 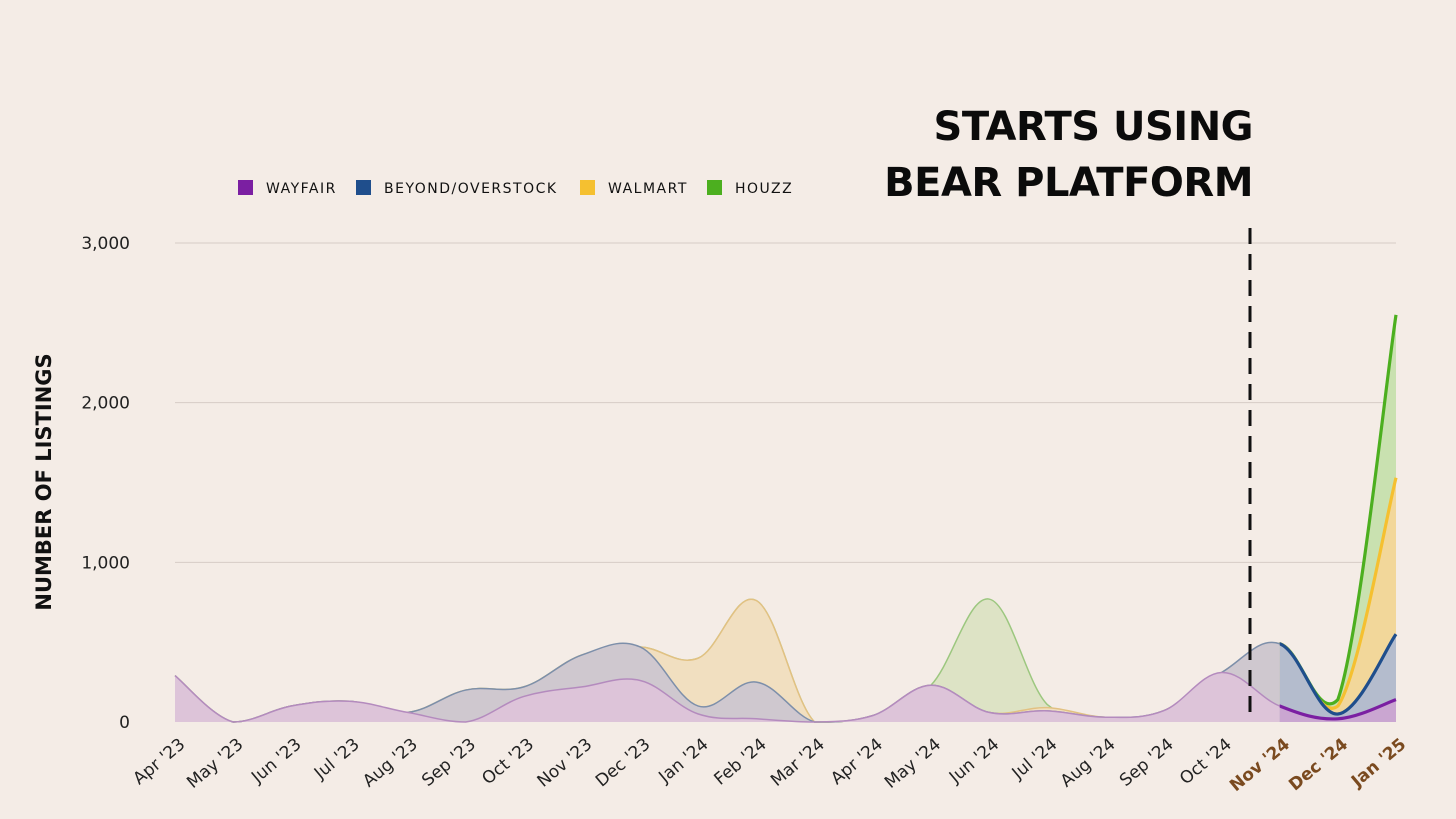 What do you see at coordinates (105, 404) in the screenshot?
I see `y-tick-label: 2,000` at bounding box center [105, 404].